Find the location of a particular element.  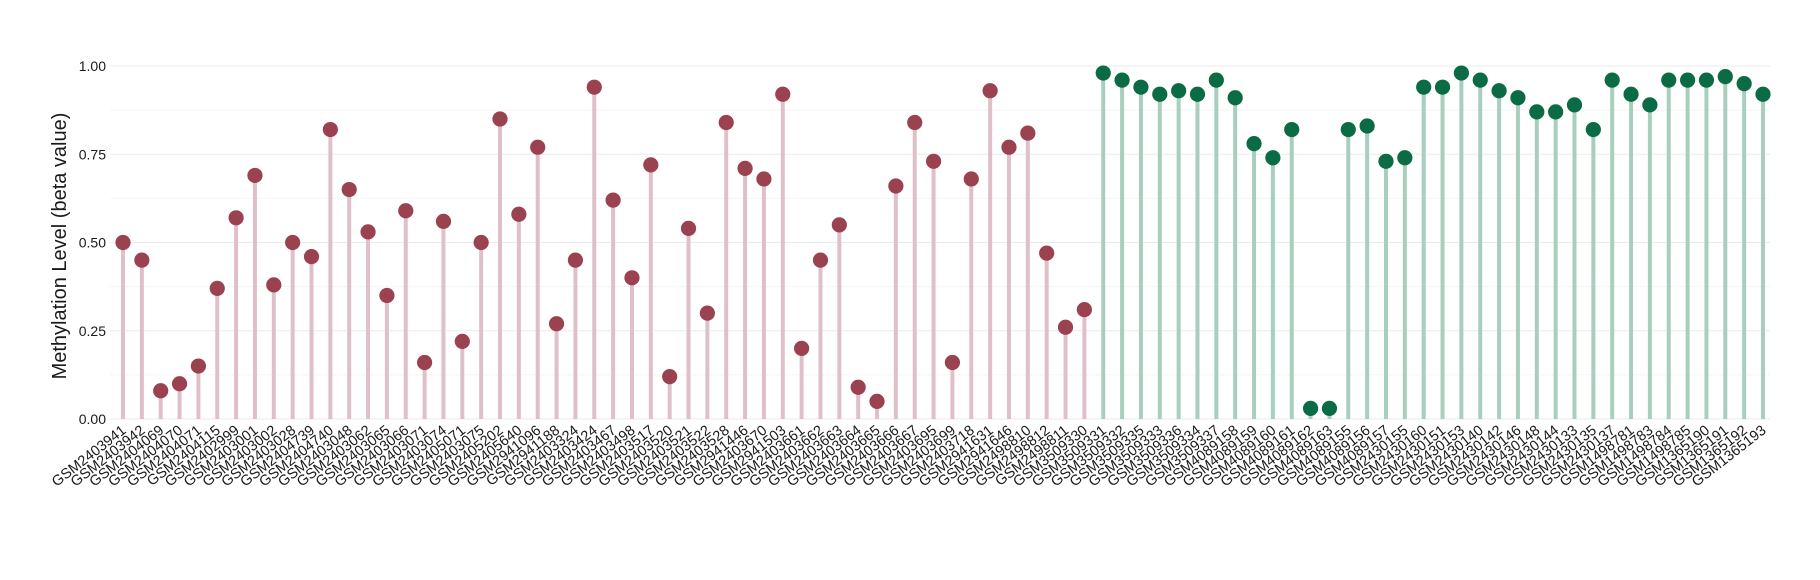

y-axis-ticks: 0.00 0.25 0.50 0.75 1.00 is located at coordinates (92, 242).